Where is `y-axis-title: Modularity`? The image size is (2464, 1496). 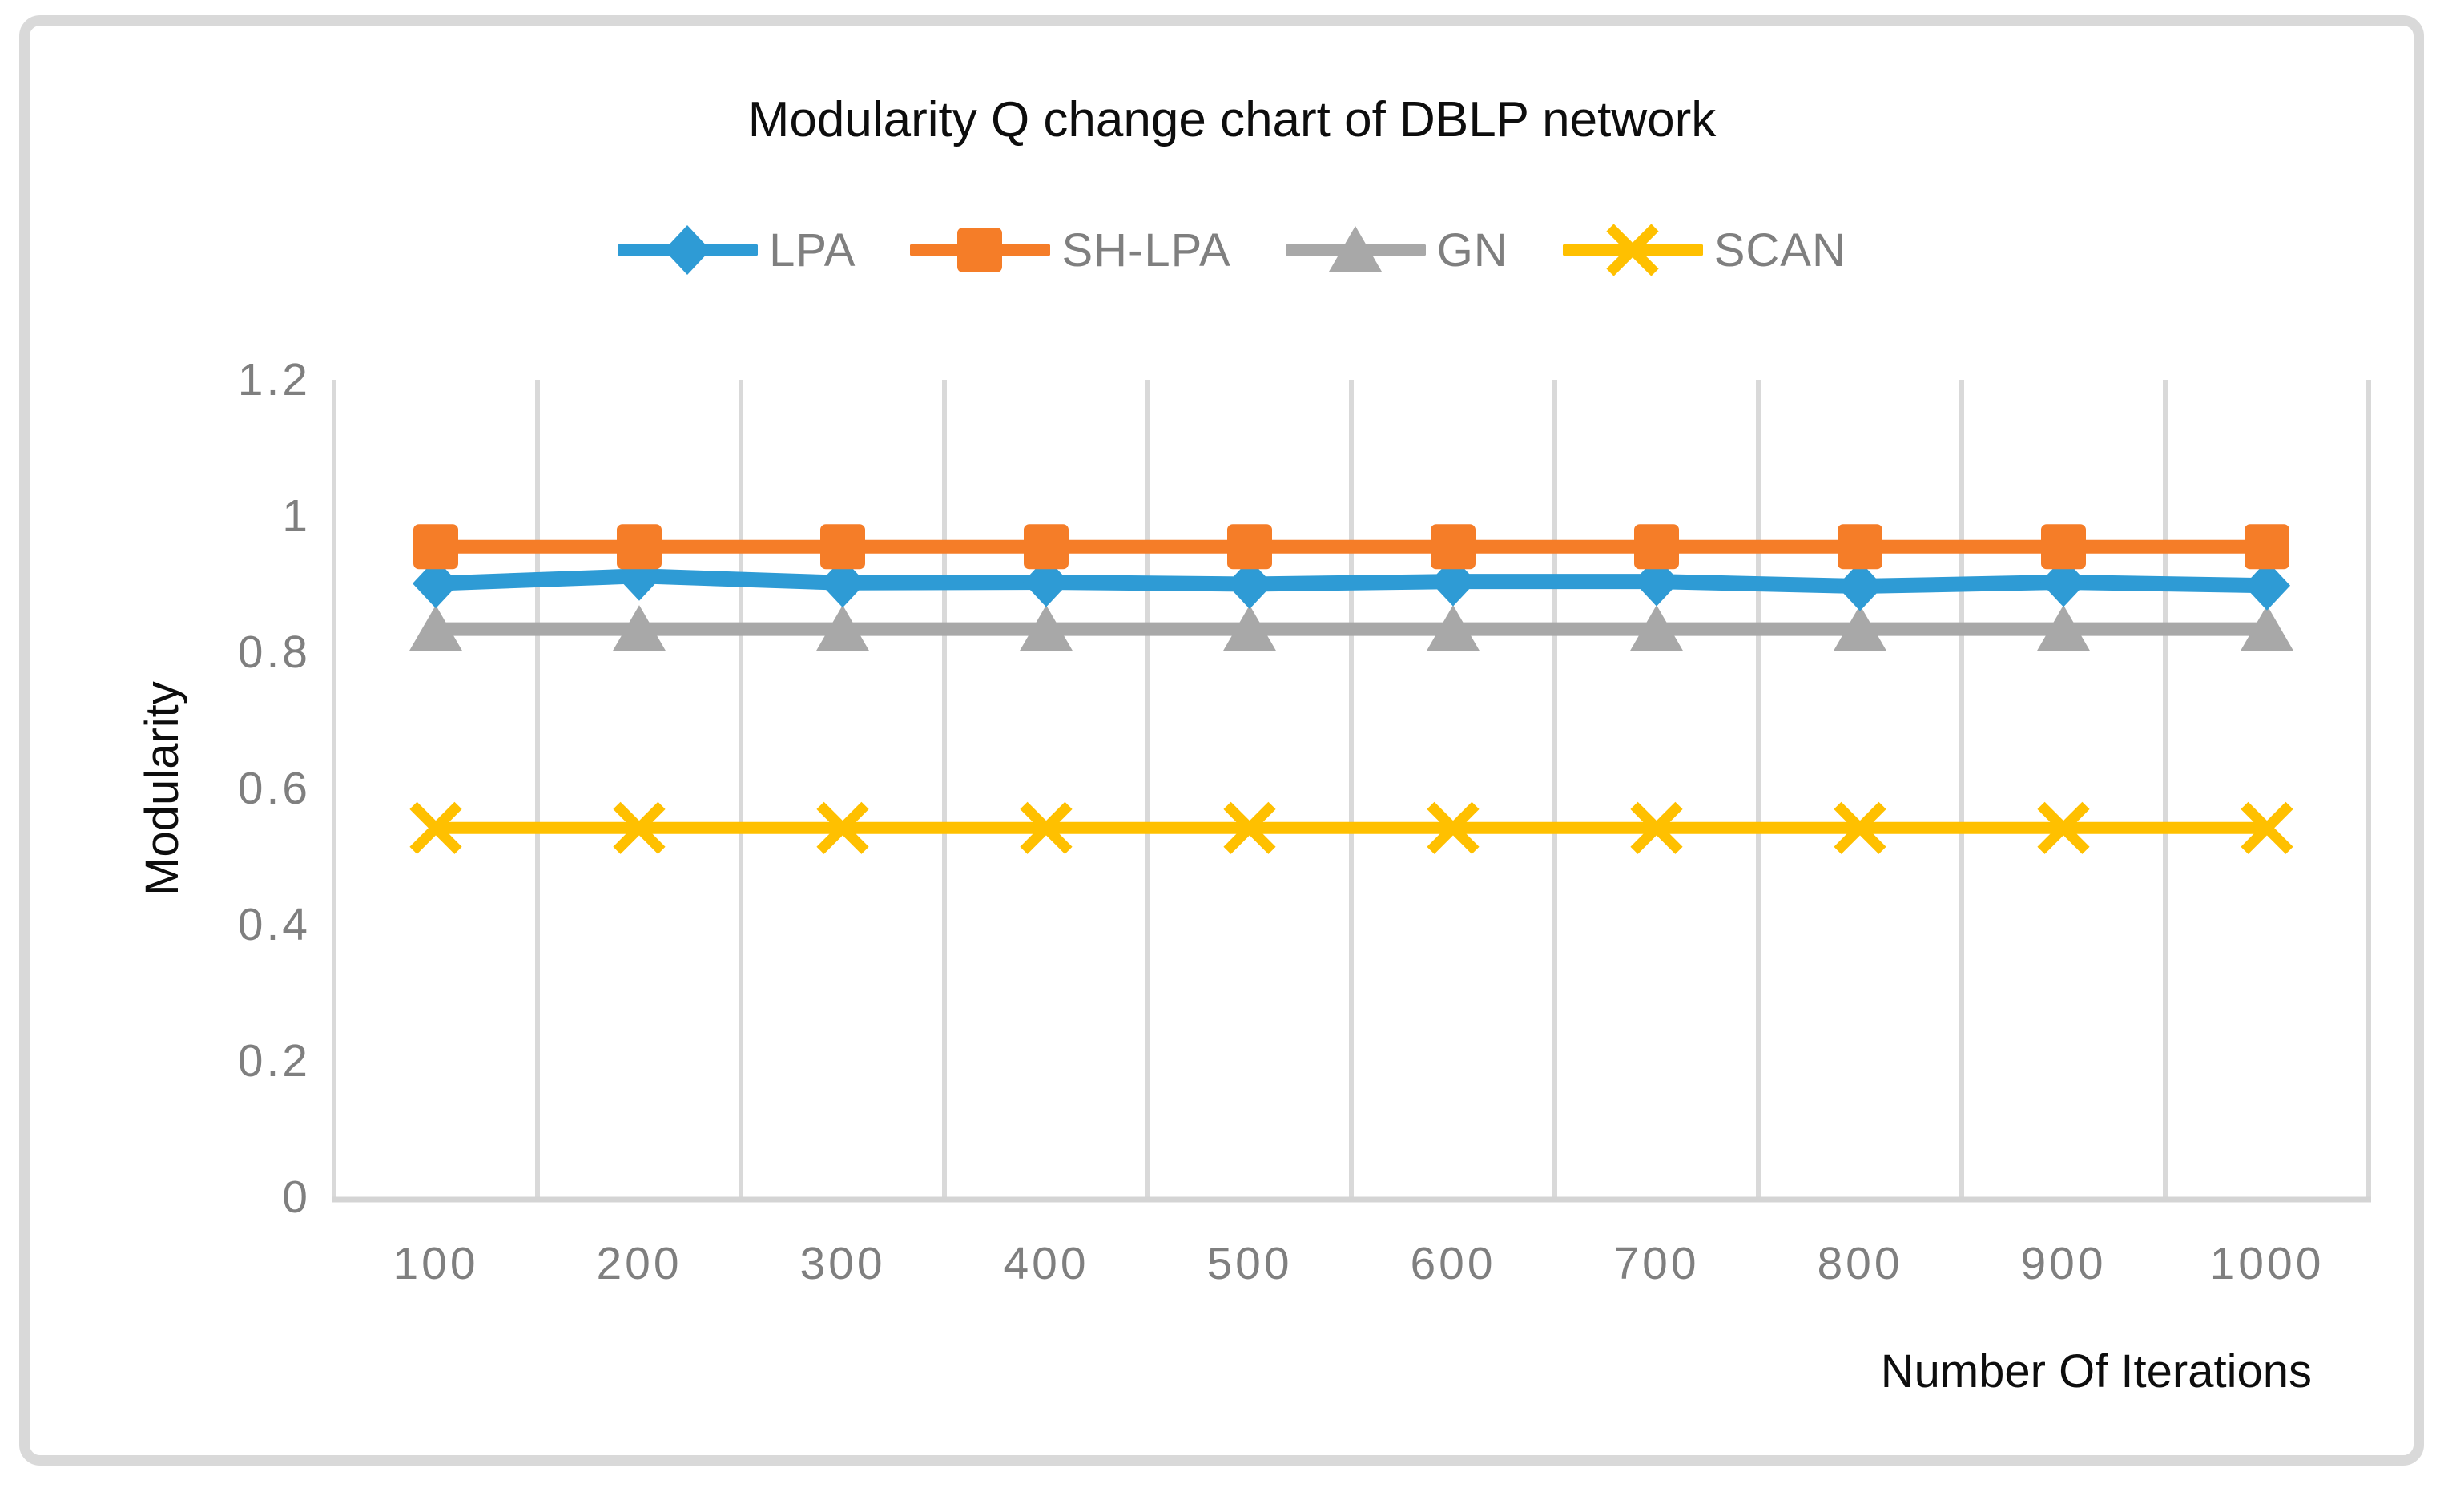 y-axis-title: Modularity is located at coordinates (162, 789).